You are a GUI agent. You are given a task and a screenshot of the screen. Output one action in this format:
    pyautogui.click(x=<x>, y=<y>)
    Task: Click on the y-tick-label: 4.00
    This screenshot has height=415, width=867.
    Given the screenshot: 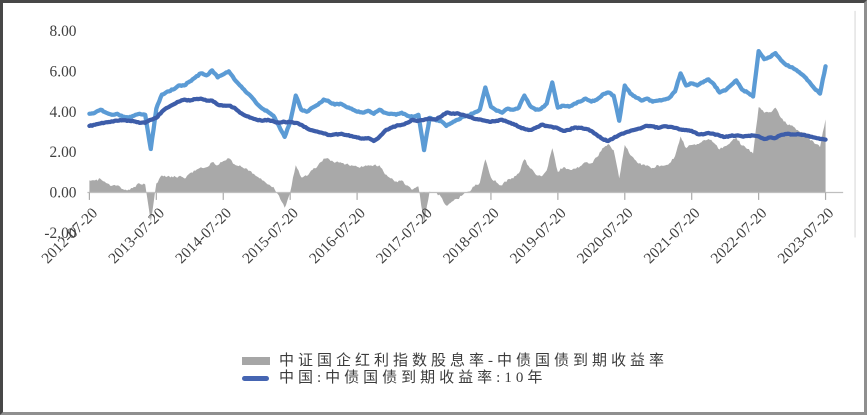 What is the action you would take?
    pyautogui.click(x=63, y=112)
    